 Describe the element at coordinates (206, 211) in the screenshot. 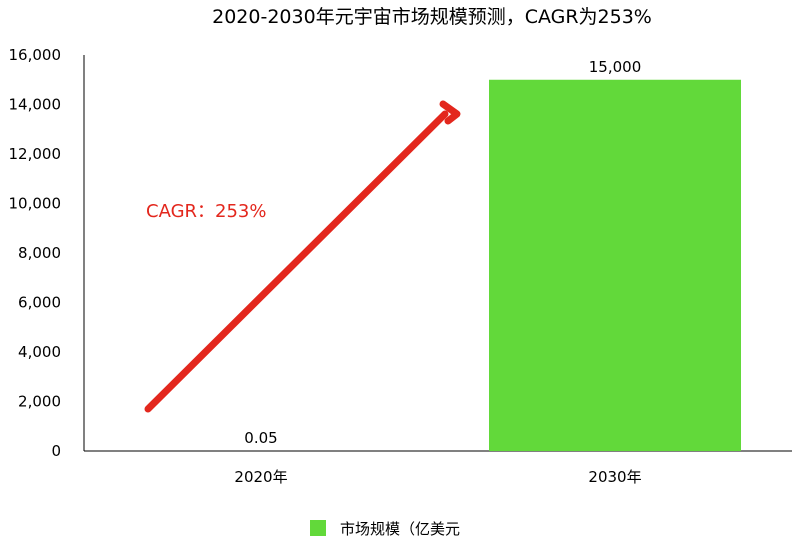

I see `cagr-annotation-text: CAGR：253%` at that location.